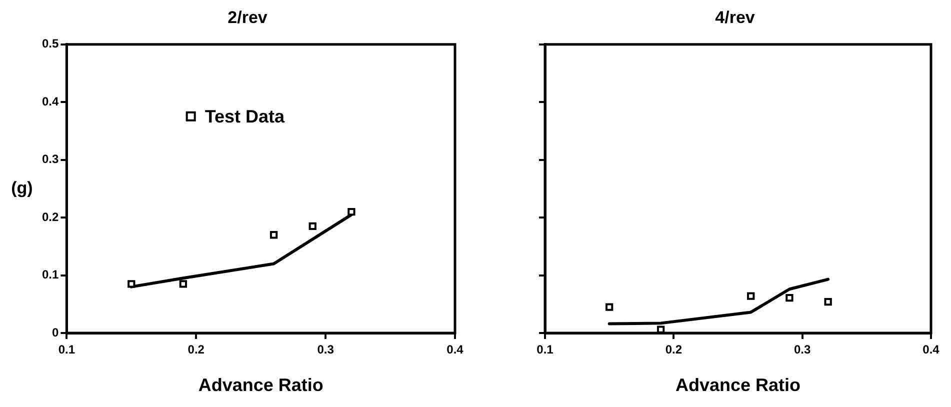 This screenshot has height=407, width=951. What do you see at coordinates (50, 43) in the screenshot?
I see `y-tick-label: 0.5` at bounding box center [50, 43].